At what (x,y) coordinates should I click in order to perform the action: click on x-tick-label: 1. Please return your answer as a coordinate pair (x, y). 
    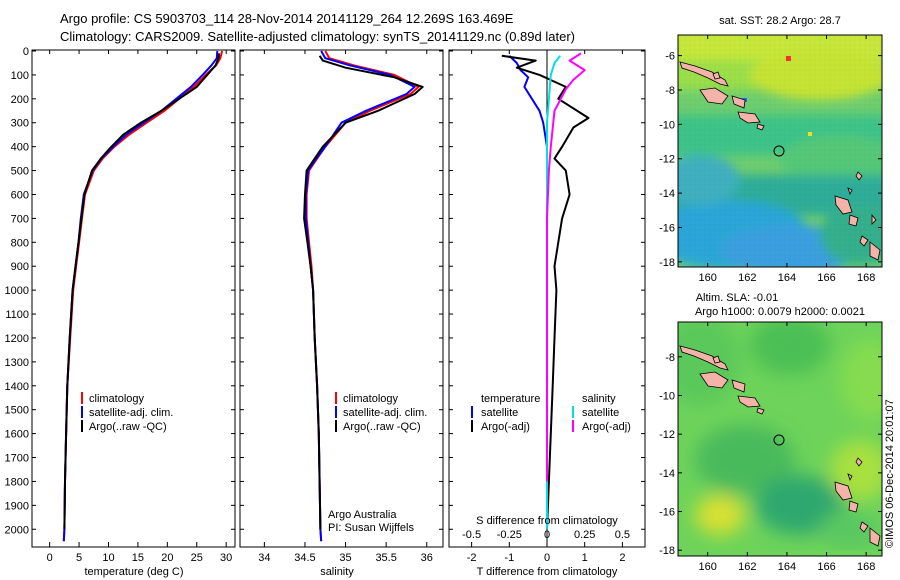
    Looking at the image, I should click on (585, 558).